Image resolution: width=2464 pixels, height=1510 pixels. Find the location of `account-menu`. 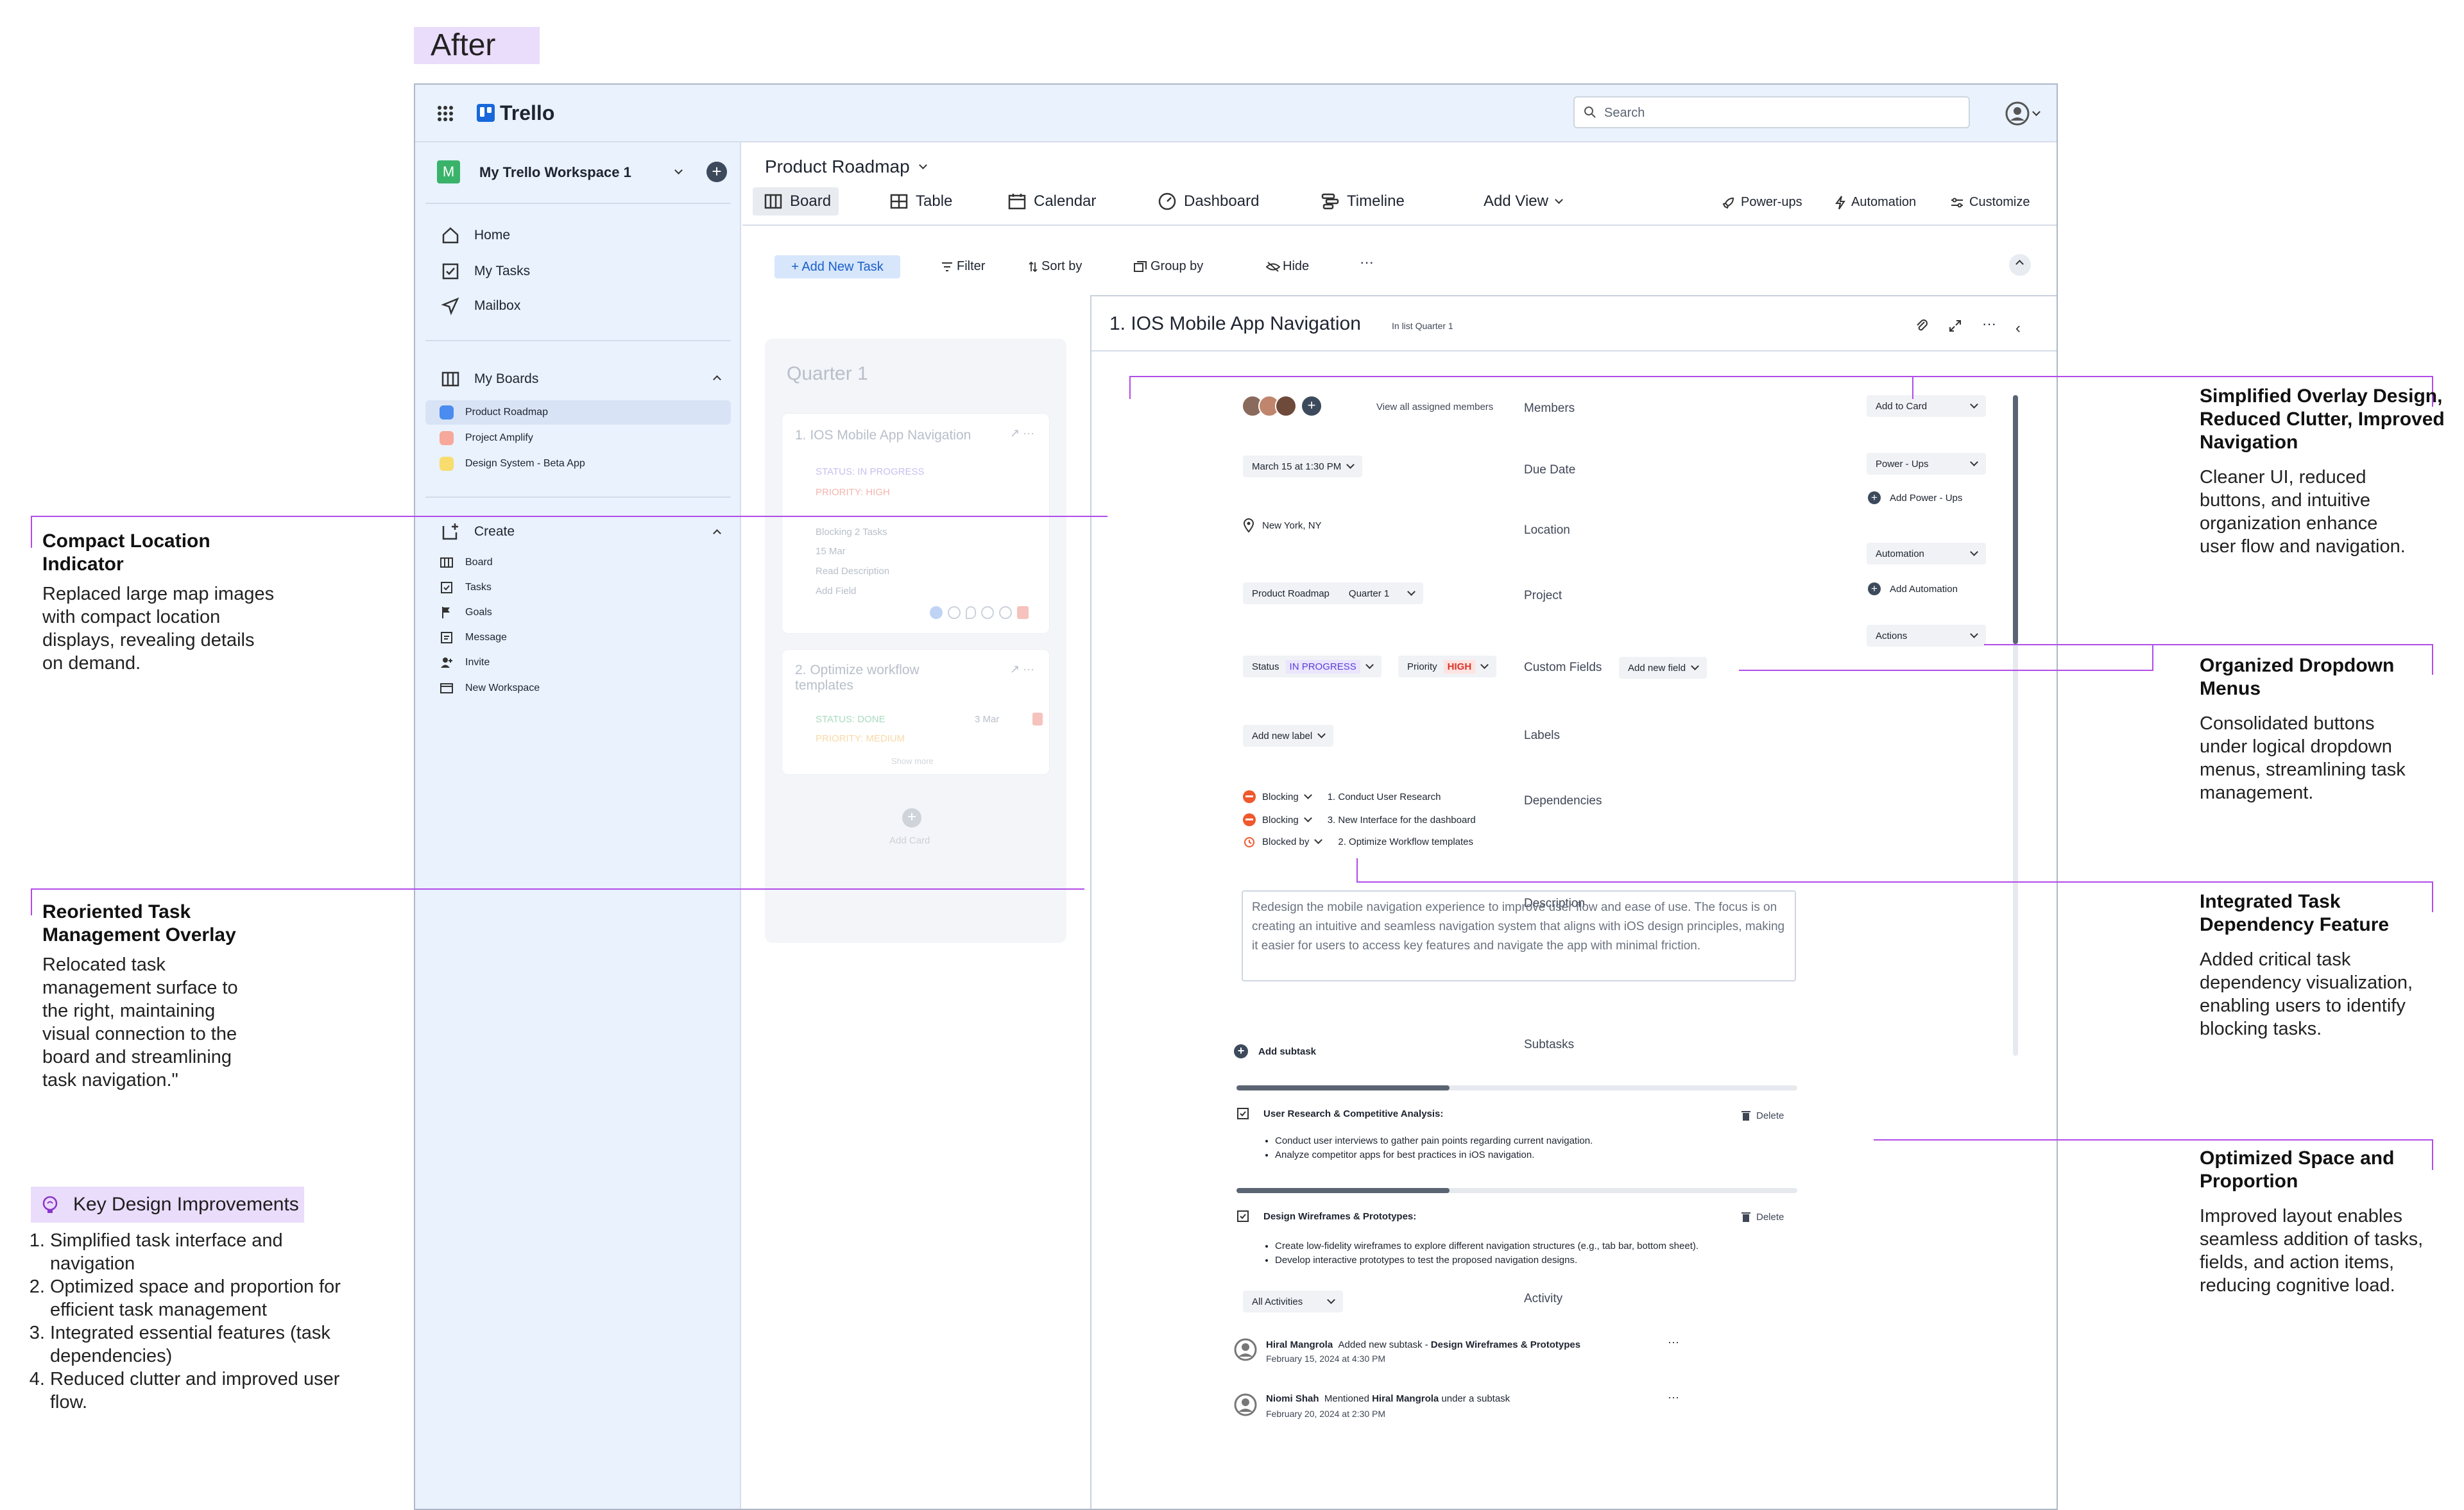

account-menu is located at coordinates (2023, 113).